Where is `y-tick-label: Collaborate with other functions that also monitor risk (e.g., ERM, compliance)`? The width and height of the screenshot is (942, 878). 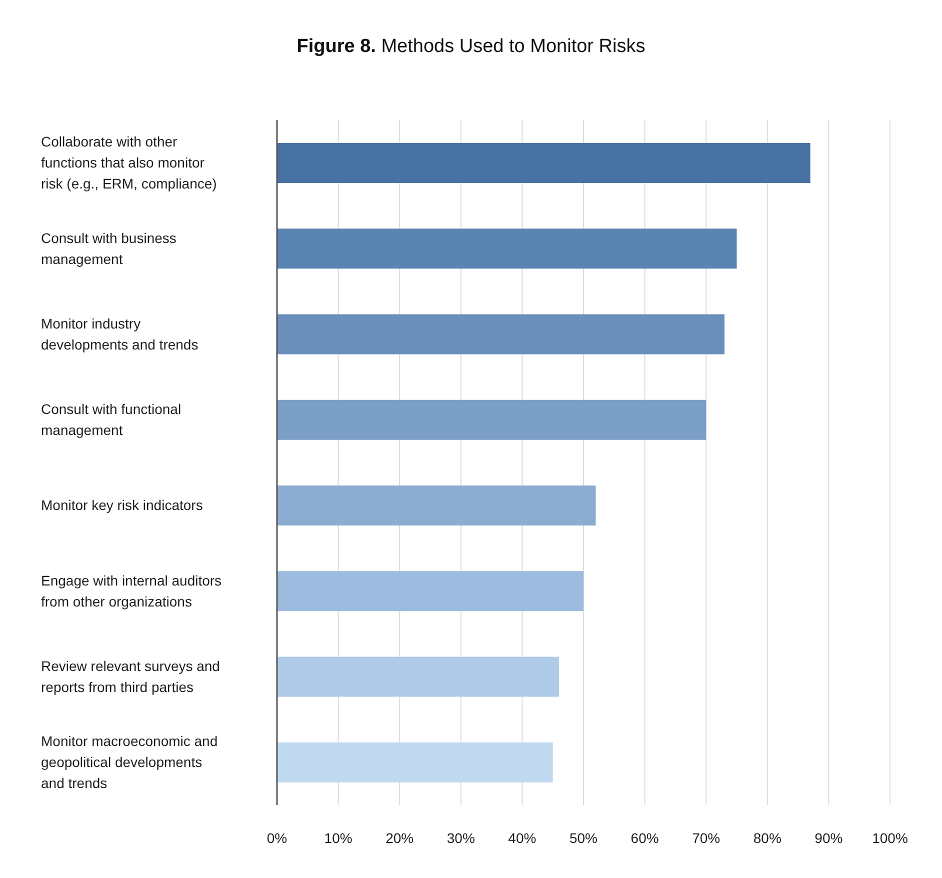
y-tick-label: Collaborate with other functions that also monitor risk (e.g., ERM, compliance) is located at coordinates (129, 163).